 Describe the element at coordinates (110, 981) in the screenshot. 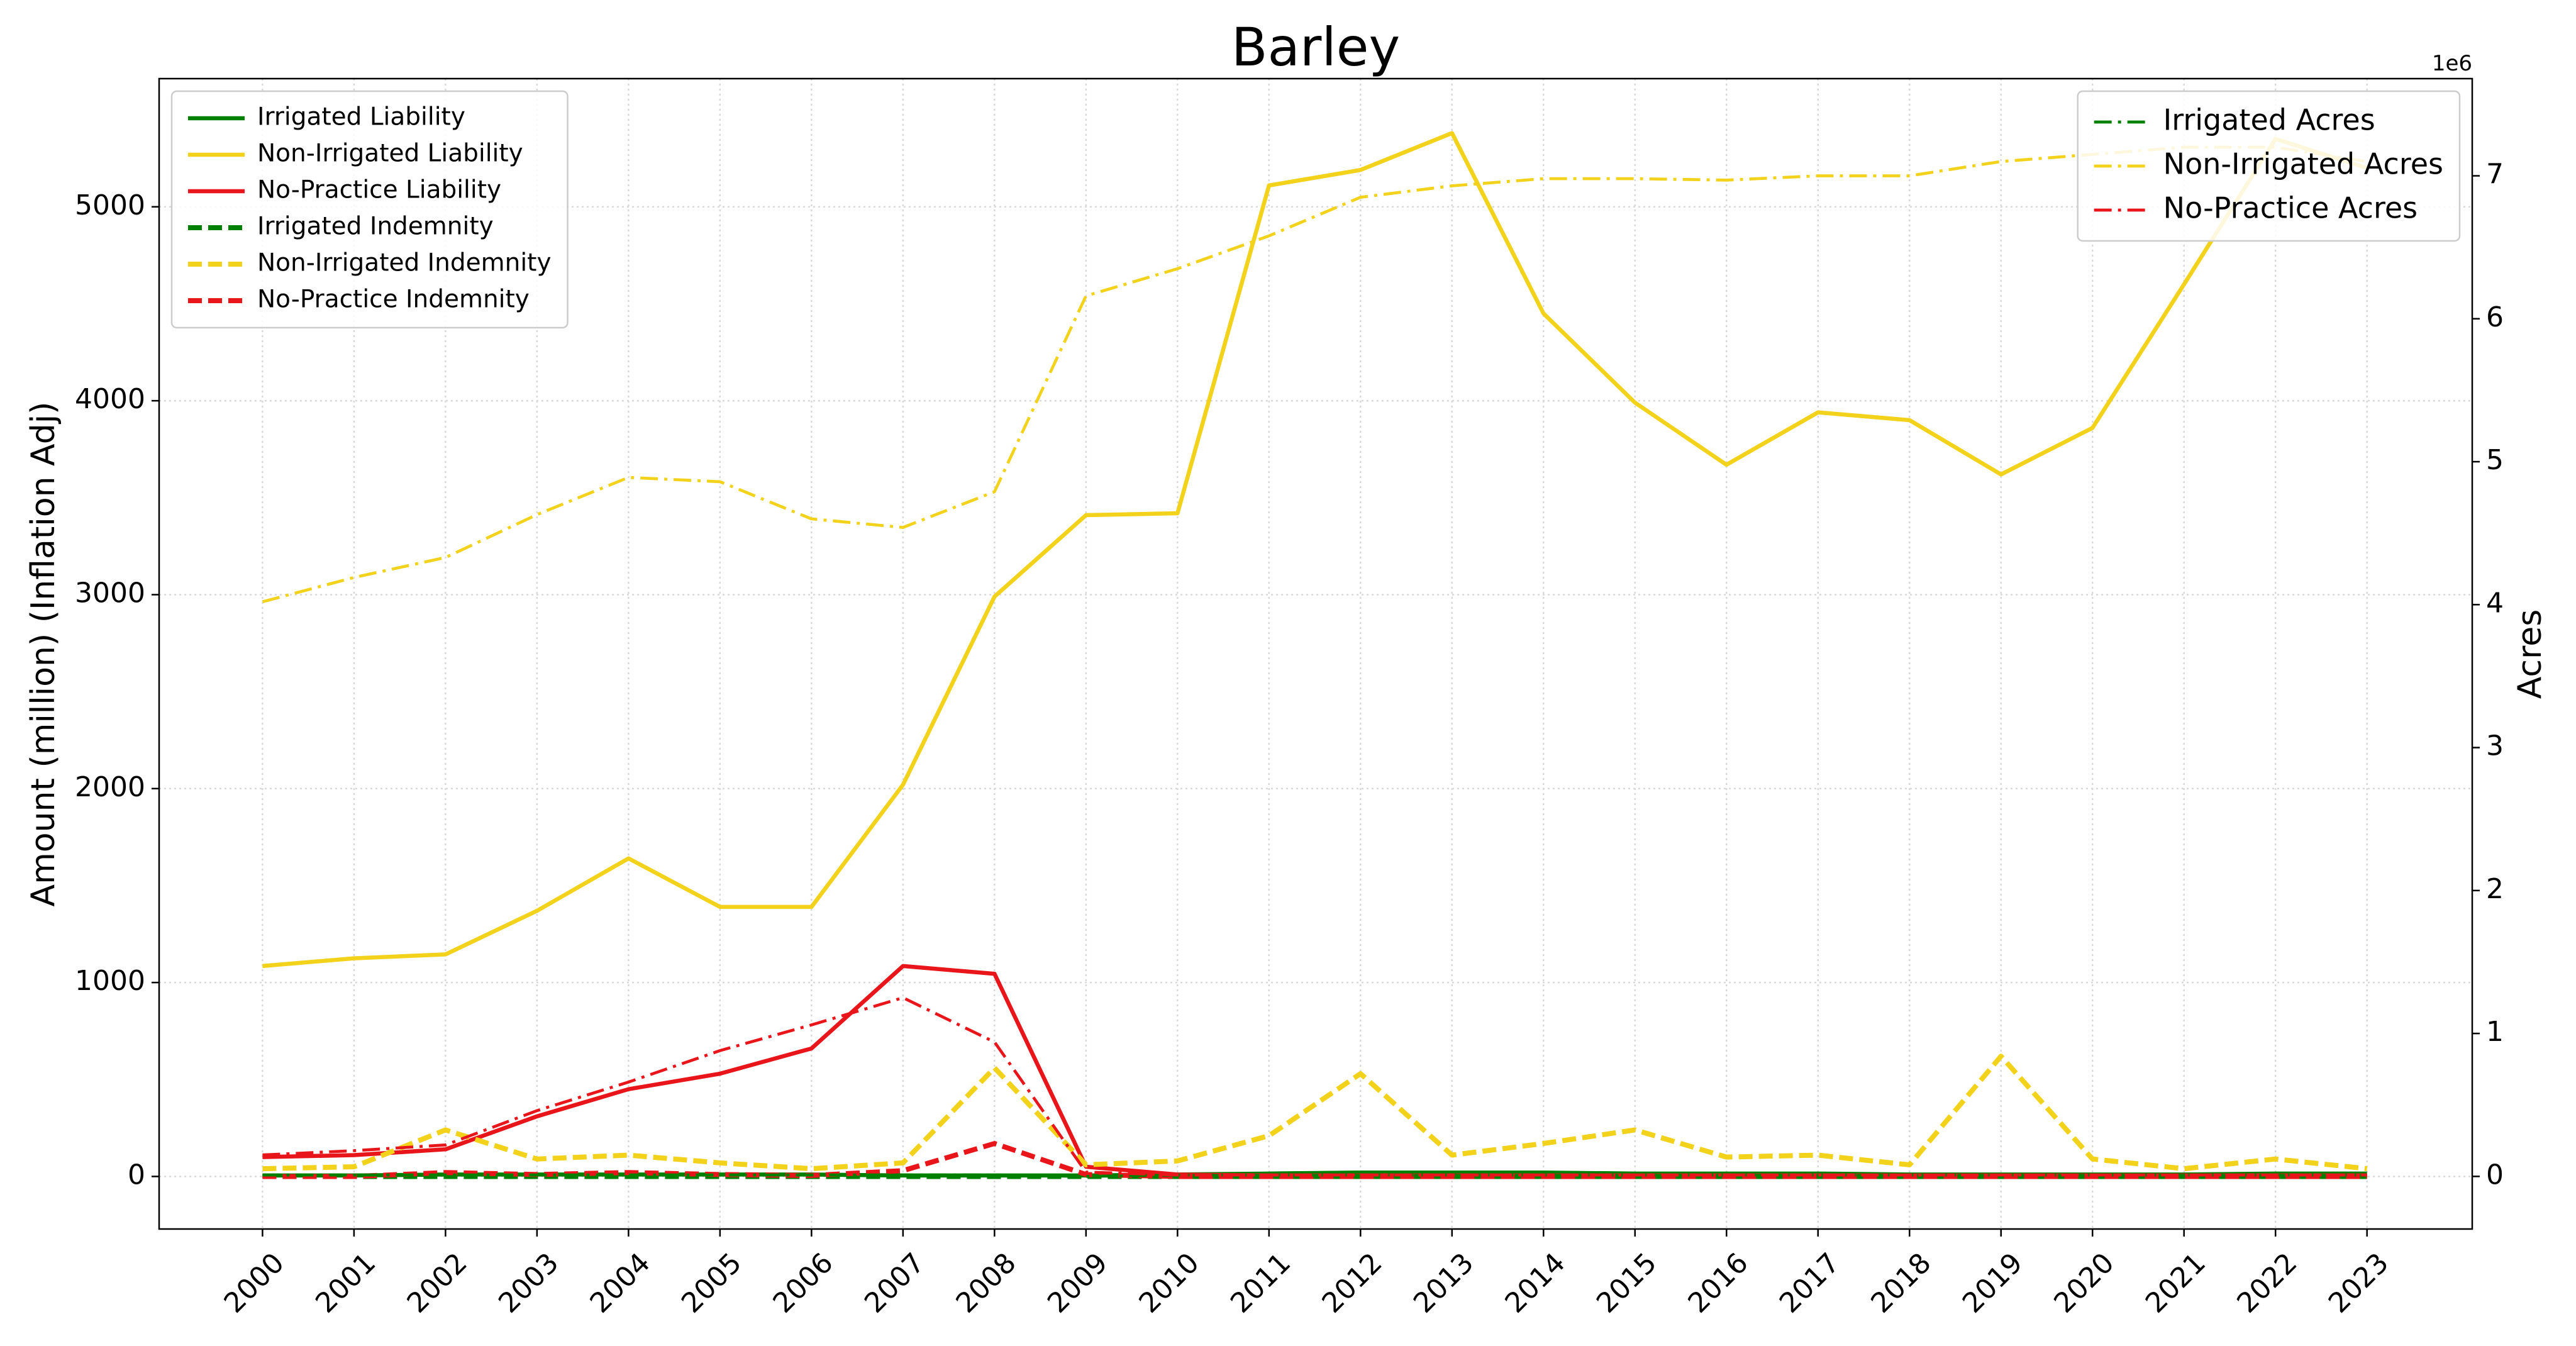

I see `y-tick-label: 1000` at that location.